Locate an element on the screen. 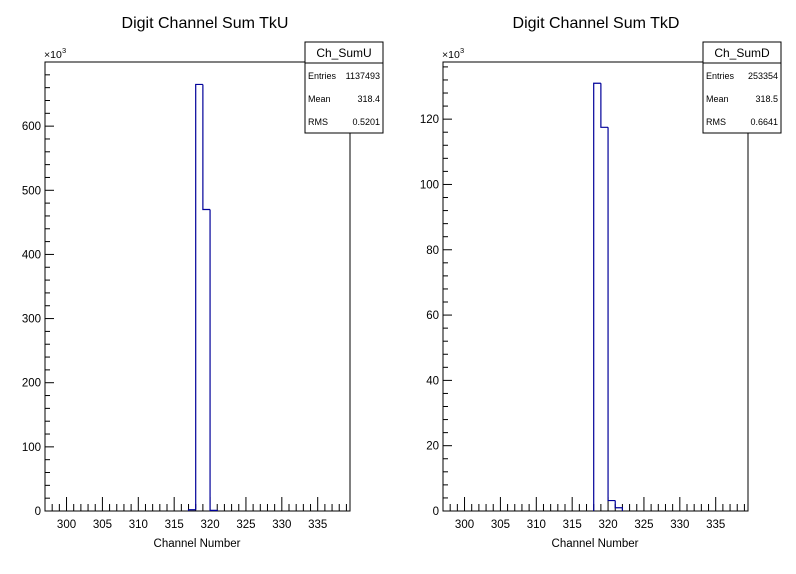 This screenshot has width=796, height=574. stats-name: Ch_SumU is located at coordinates (343, 53).